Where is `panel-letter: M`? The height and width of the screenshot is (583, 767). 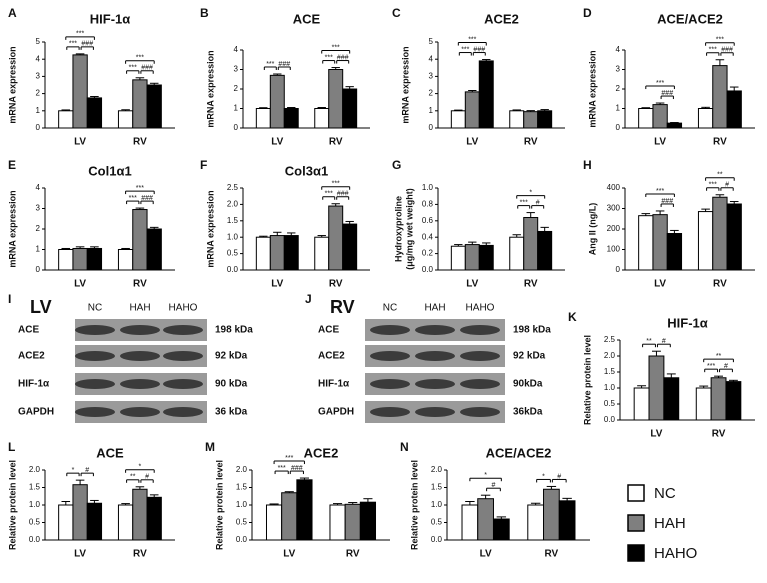
panel-letter: M is located at coordinates (210, 447).